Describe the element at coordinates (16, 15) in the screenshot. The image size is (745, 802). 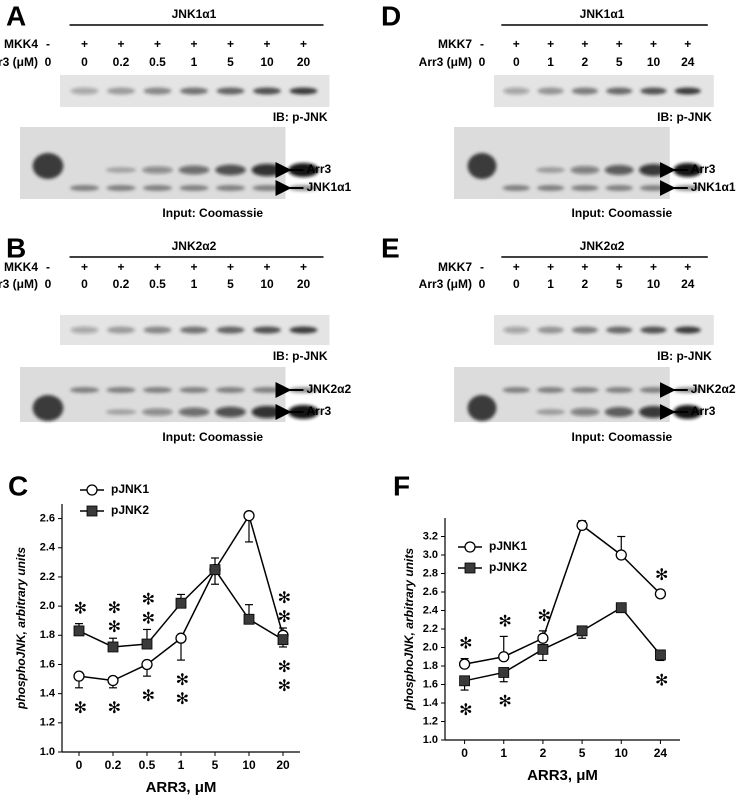
I see `panel-letter: A` at that location.